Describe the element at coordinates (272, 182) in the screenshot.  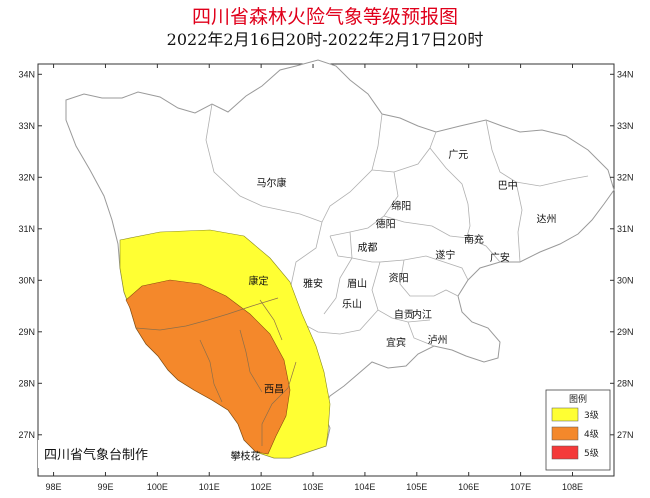
I see `city-label: 马尔康` at that location.